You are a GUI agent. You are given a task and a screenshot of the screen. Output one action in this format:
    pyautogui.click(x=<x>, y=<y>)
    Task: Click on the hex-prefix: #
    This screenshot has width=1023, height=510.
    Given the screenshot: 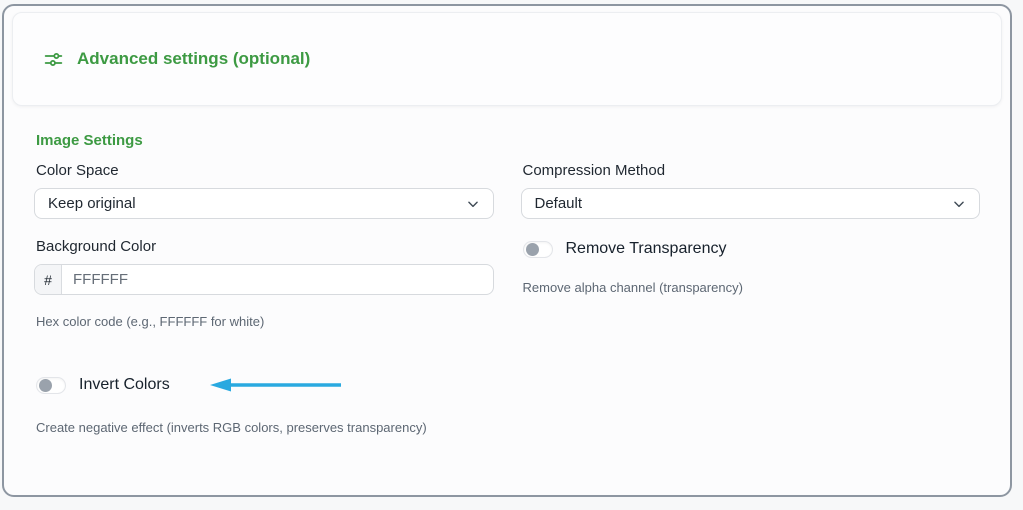 What is the action you would take?
    pyautogui.click(x=48, y=279)
    